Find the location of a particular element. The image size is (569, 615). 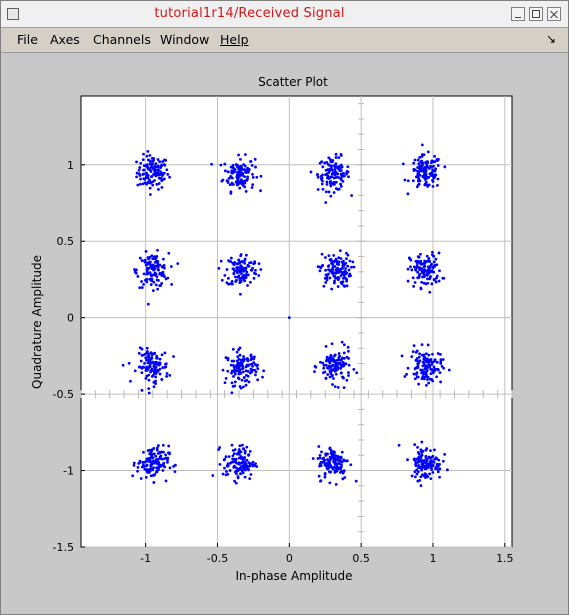

tear-off-arrow-icon: ↘ is located at coordinates (551, 39).